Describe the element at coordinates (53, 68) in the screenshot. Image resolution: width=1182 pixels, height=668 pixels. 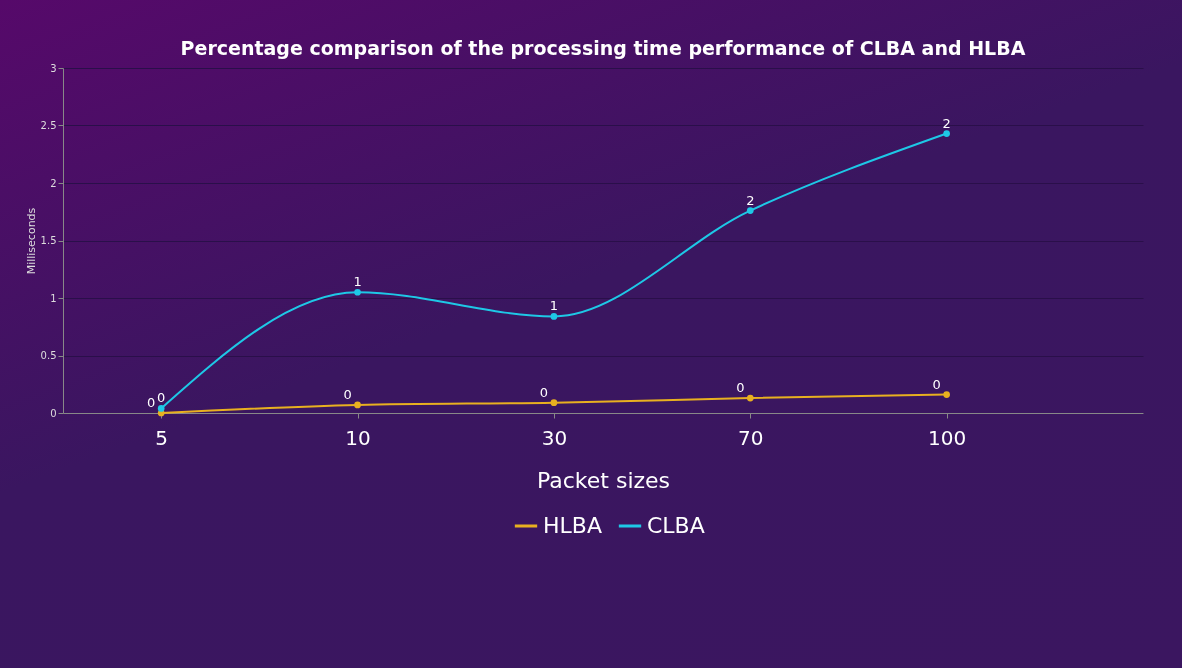
I see `y-tick-label: 3` at that location.